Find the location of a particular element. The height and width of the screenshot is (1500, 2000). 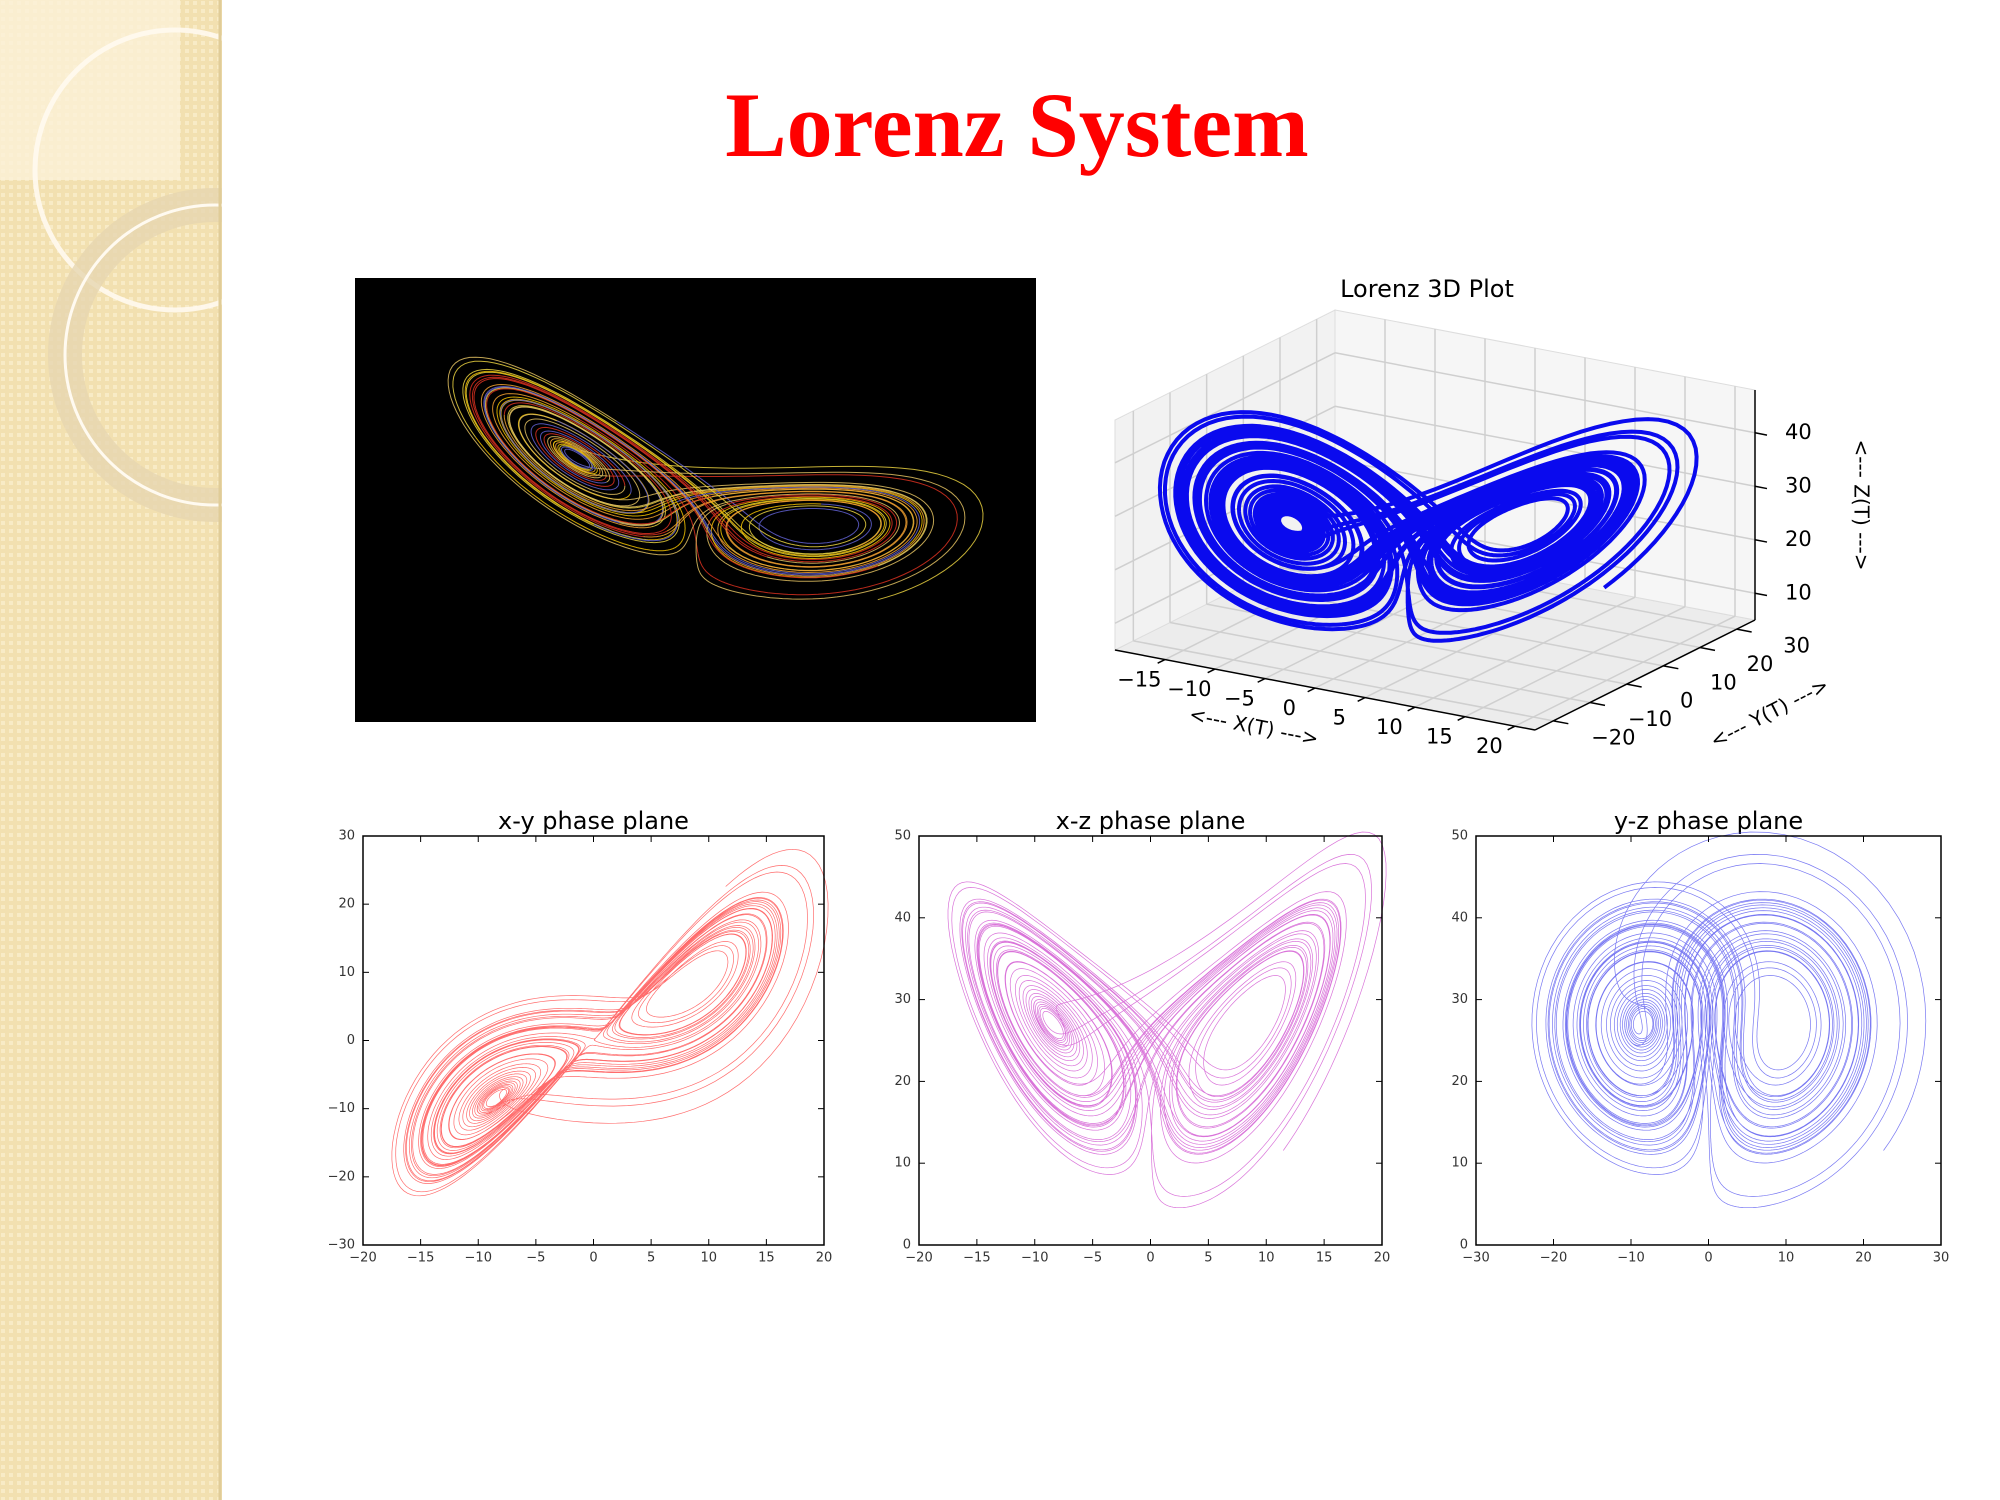

z-tick-label: 10 is located at coordinates (1798, 592).